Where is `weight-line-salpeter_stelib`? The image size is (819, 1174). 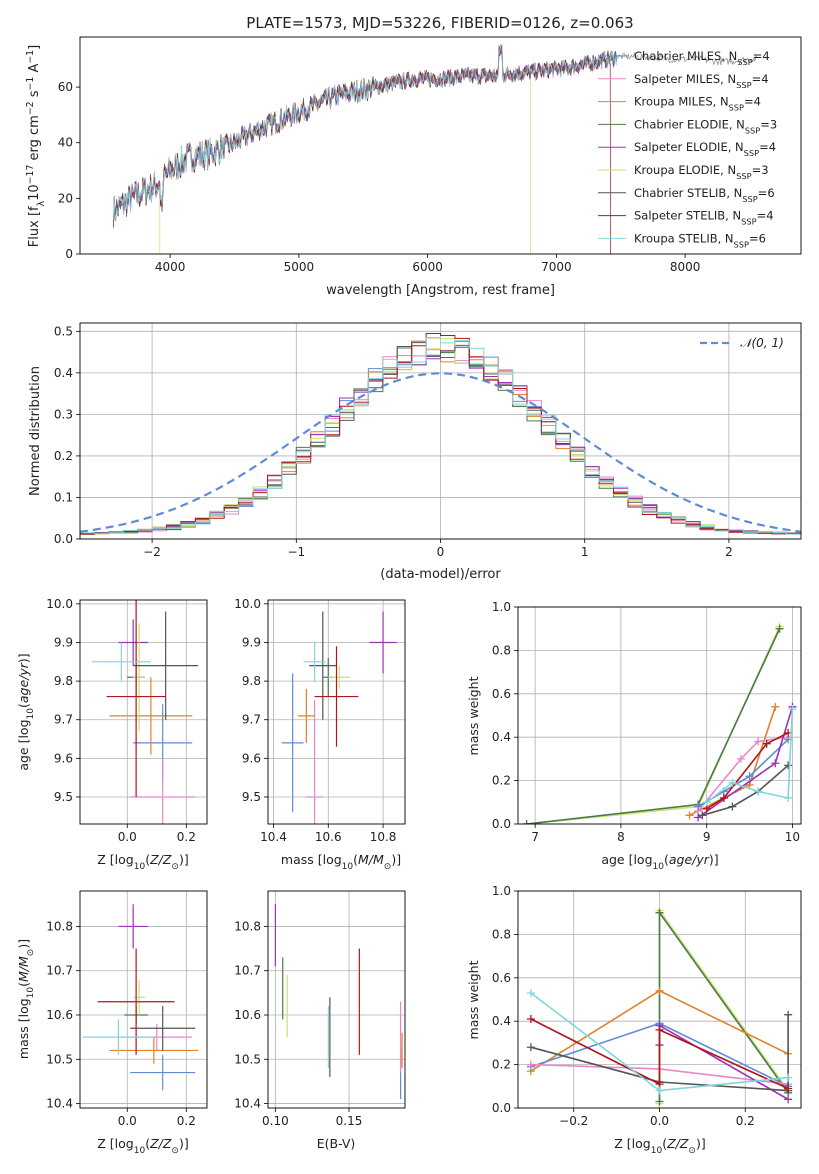
weight-line-salpeter_stelib is located at coordinates (747, 771).